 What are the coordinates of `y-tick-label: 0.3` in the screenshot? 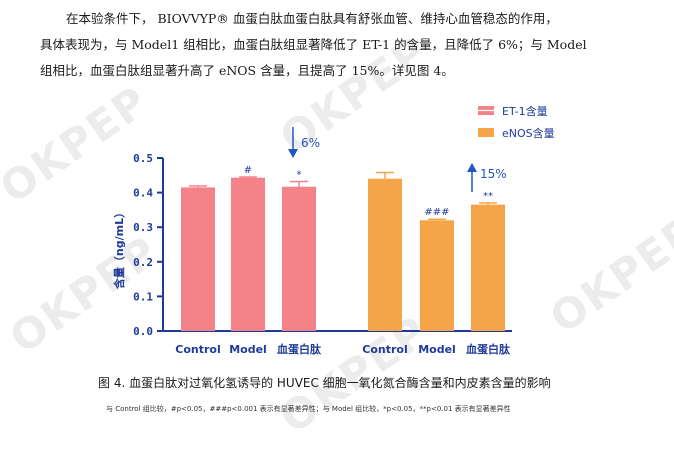 It's located at (143, 227).